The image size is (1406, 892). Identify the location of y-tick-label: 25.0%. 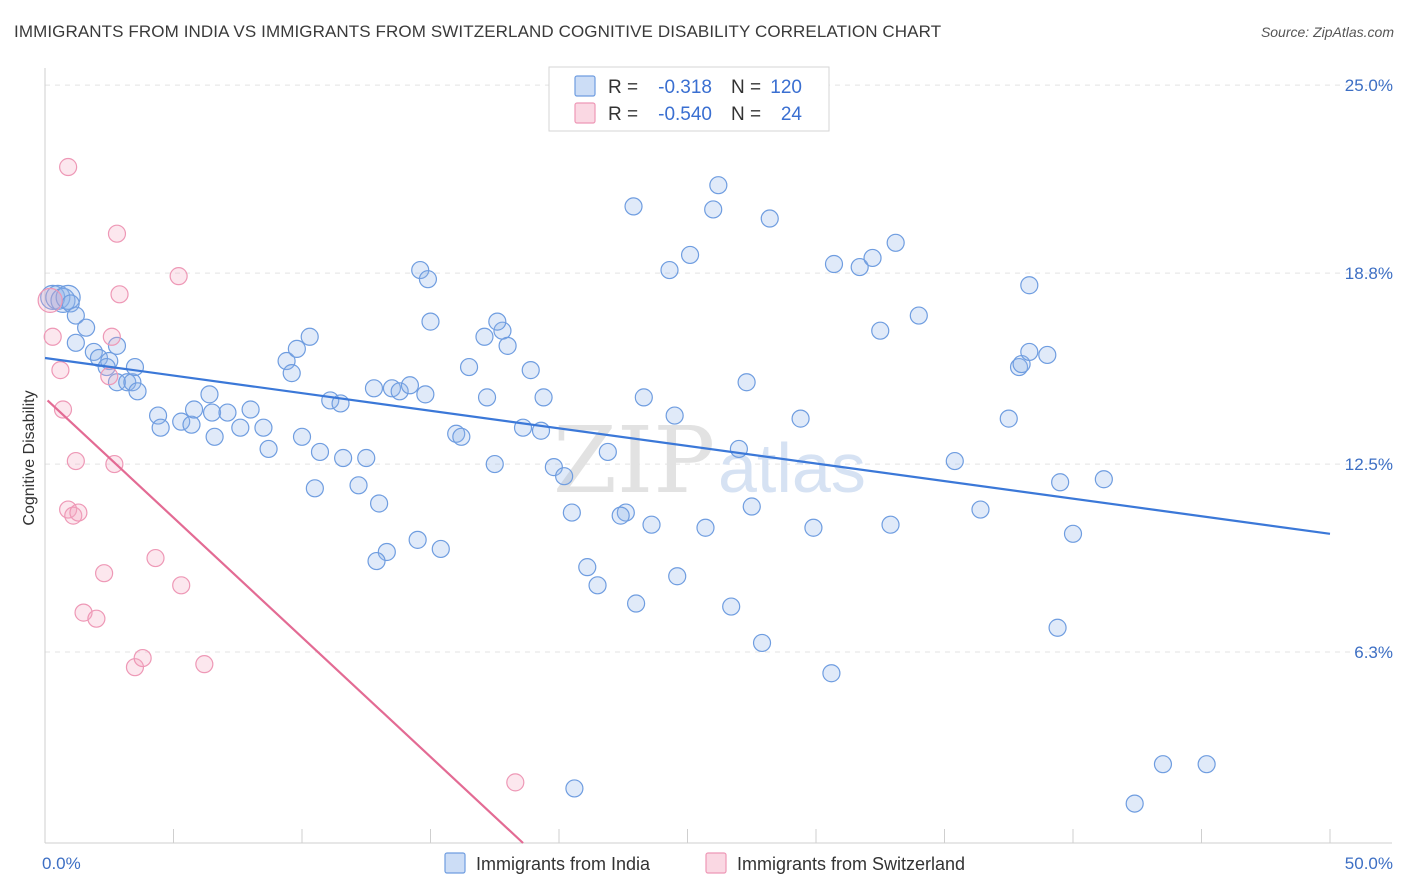
(1369, 85).